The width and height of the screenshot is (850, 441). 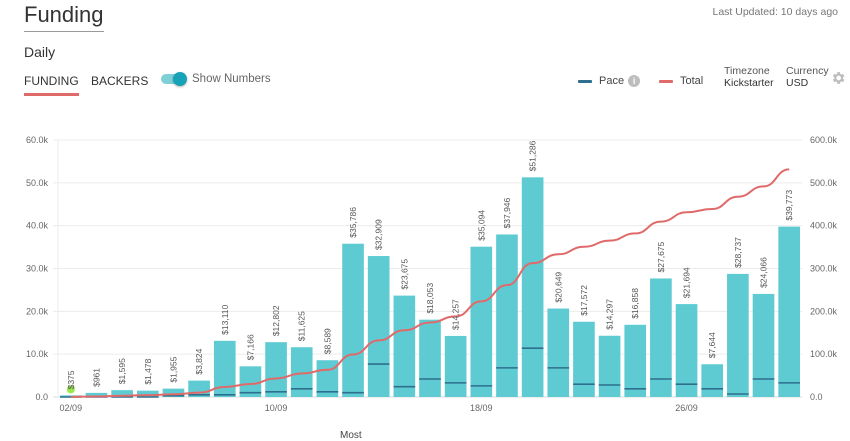 I want to click on currency-label: Currency, so click(x=807, y=71).